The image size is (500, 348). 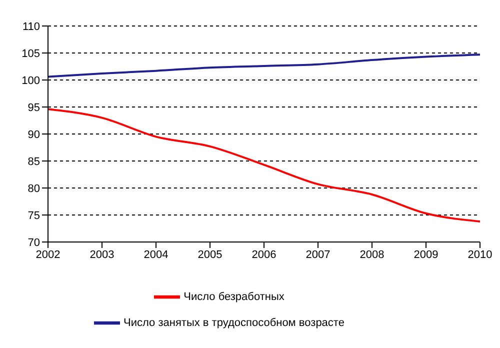 What do you see at coordinates (426, 254) in the screenshot?
I see `x-tick-label: 2009` at bounding box center [426, 254].